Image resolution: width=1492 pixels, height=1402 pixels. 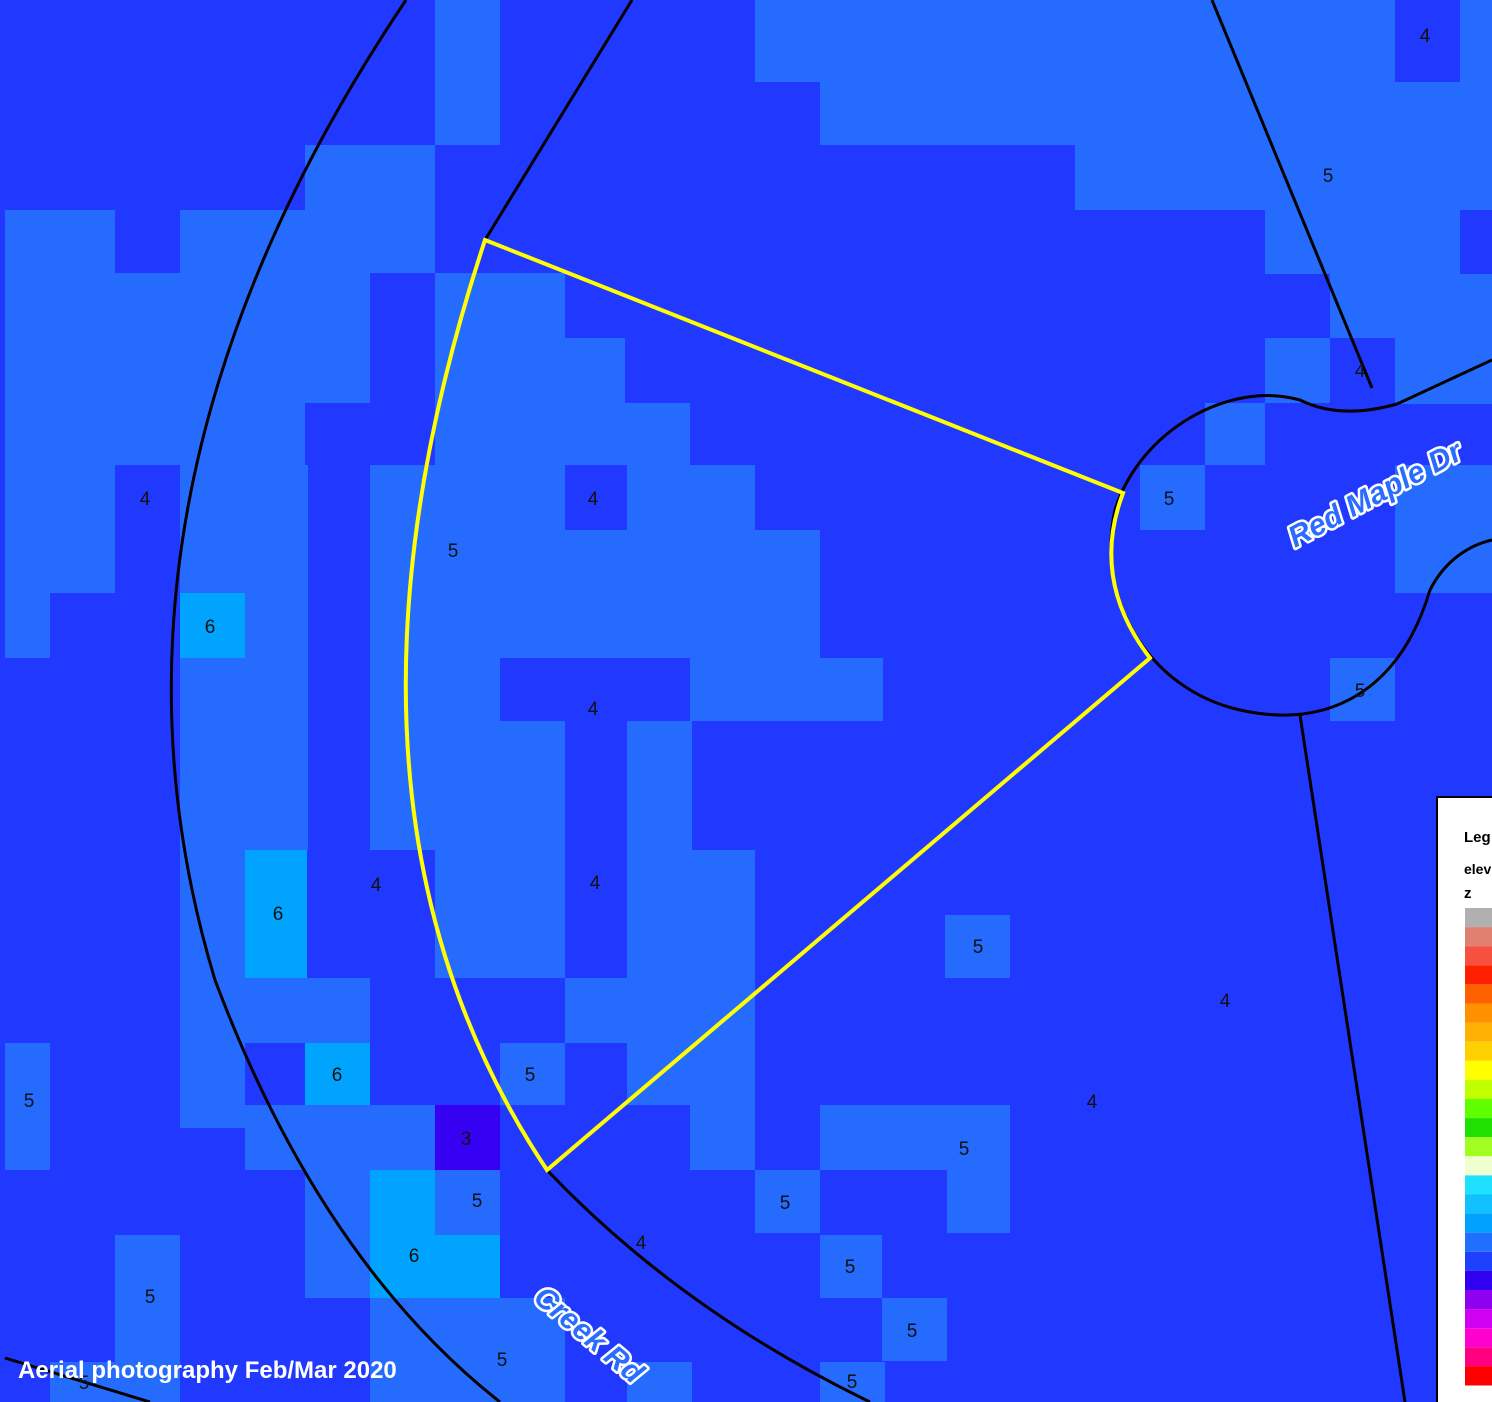 I want to click on legend-field: z, so click(x=1468, y=893).